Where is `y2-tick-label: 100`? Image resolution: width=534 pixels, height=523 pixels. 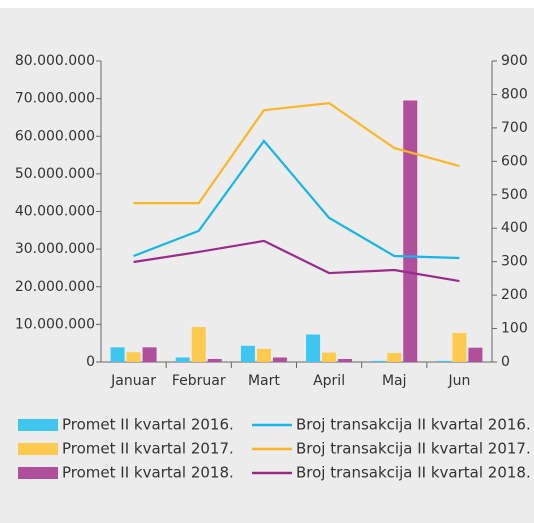
y2-tick-label: 100 is located at coordinates (514, 329).